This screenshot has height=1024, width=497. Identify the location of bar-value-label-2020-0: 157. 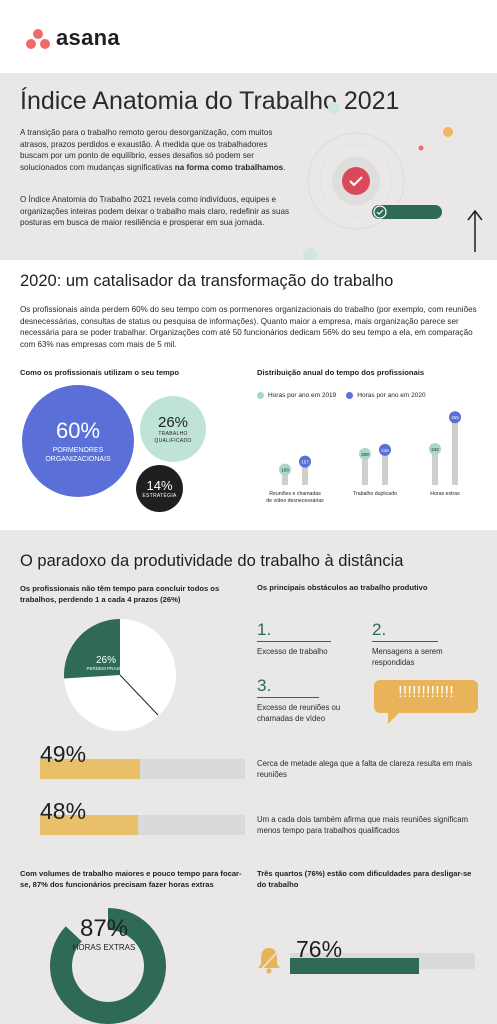
(305, 462).